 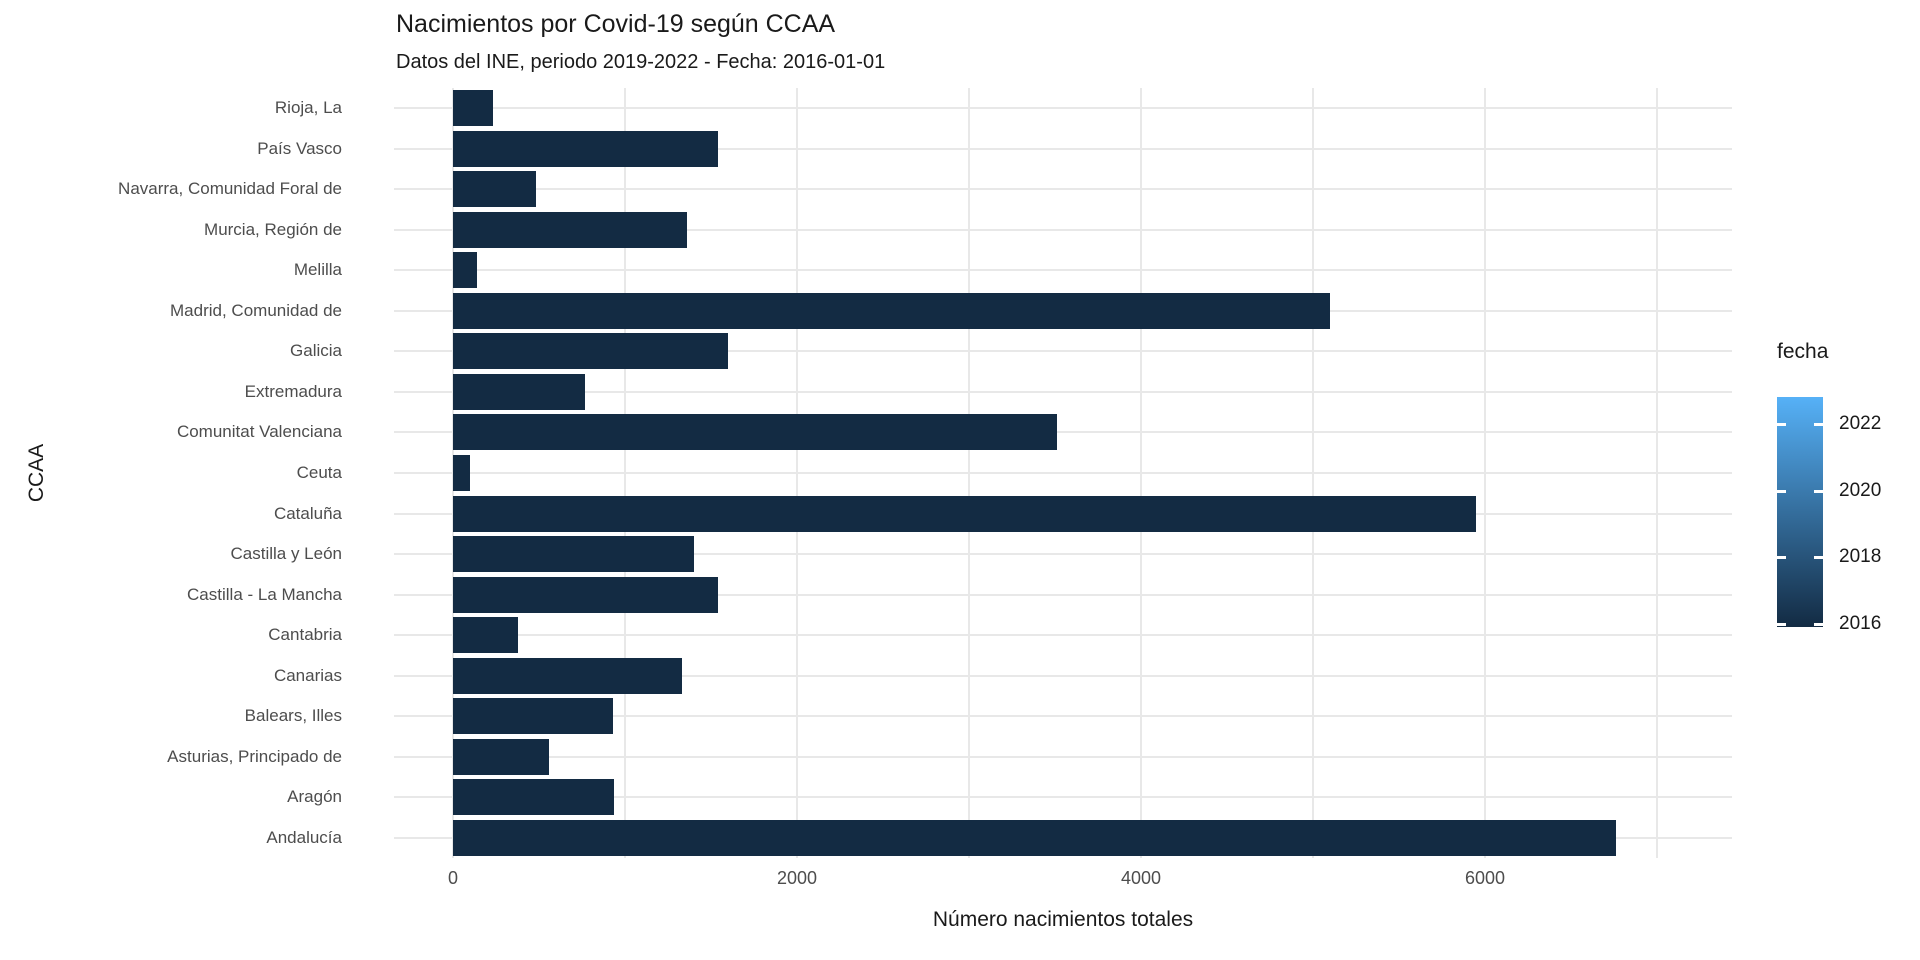 I want to click on x-axis-tick-label: 2000, so click(x=797, y=878).